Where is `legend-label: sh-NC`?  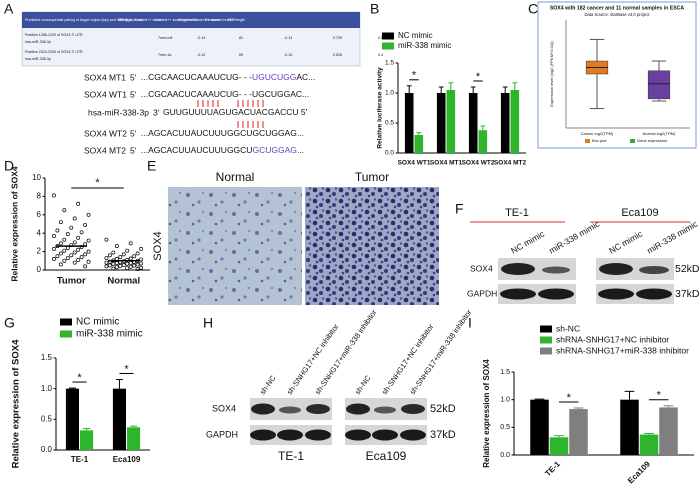
legend-label: sh-NC is located at coordinates (568, 328).